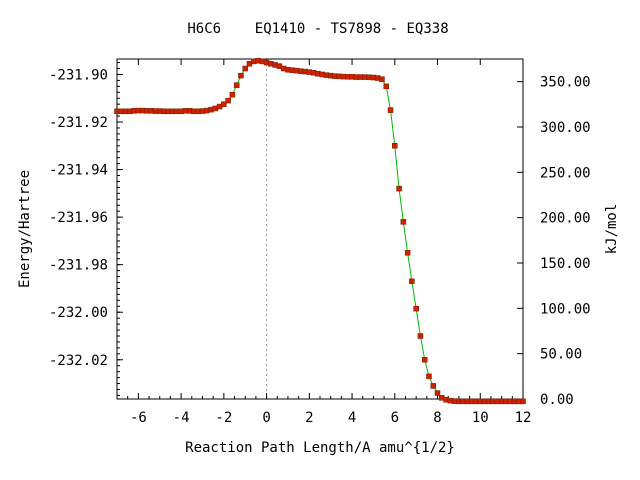 This screenshot has width=640, height=480. What do you see at coordinates (78, 313) in the screenshot?
I see `y-tick-label: -232.00` at bounding box center [78, 313].